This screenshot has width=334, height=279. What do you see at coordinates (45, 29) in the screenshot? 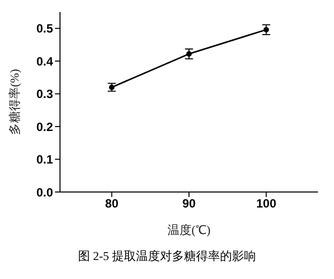
I see `y-tick-label: 0.5` at bounding box center [45, 29].